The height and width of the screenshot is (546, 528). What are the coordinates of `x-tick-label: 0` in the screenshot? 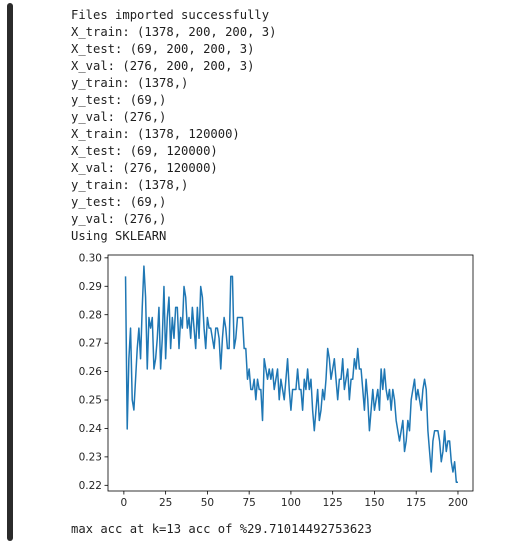 It's located at (124, 503).